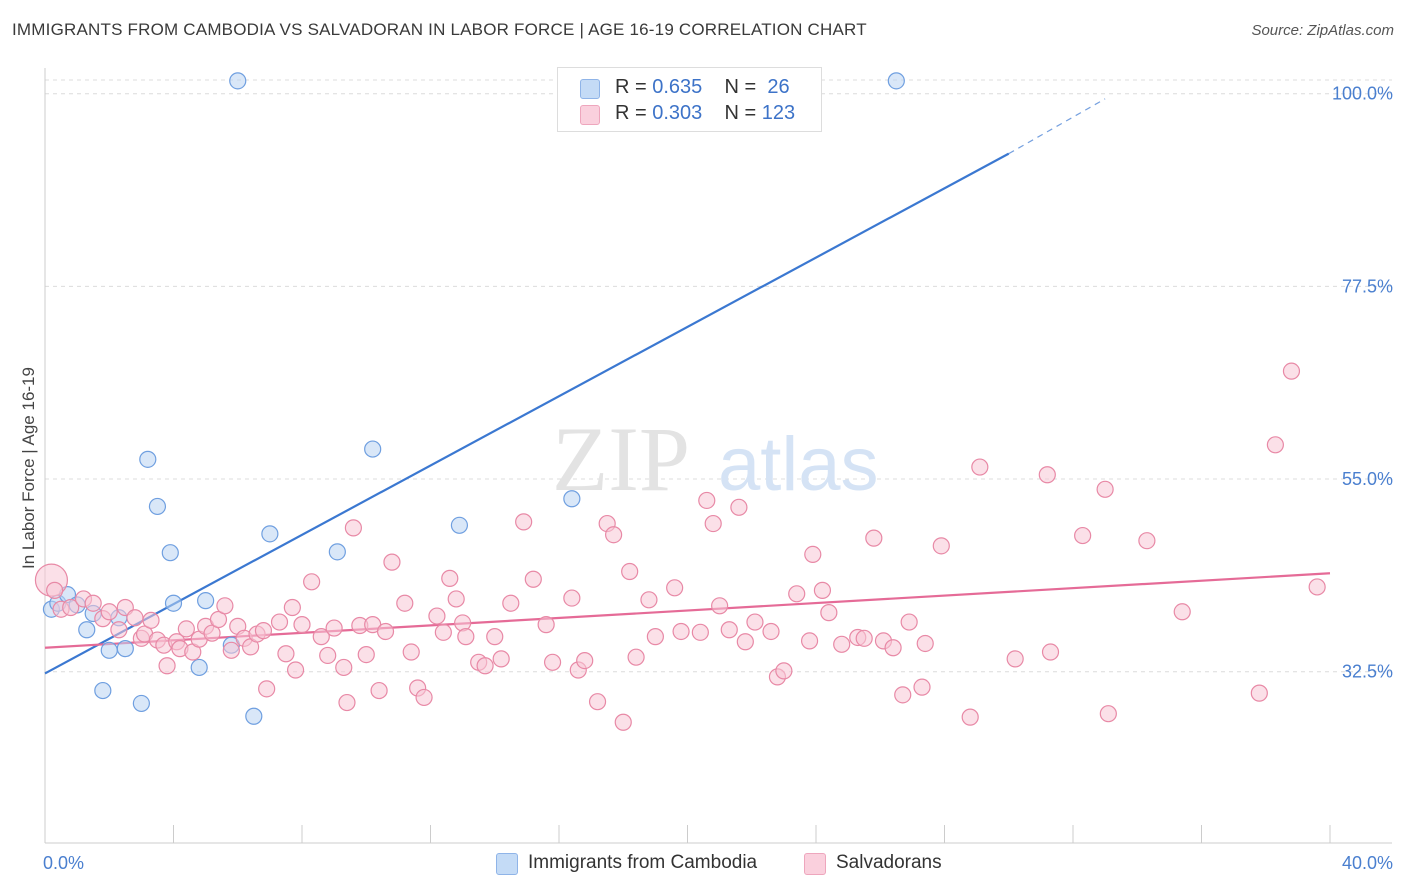 The width and height of the screenshot is (1406, 892). Describe the element at coordinates (1367, 286) in the screenshot. I see `y-tick-label: 77.5%` at that location.